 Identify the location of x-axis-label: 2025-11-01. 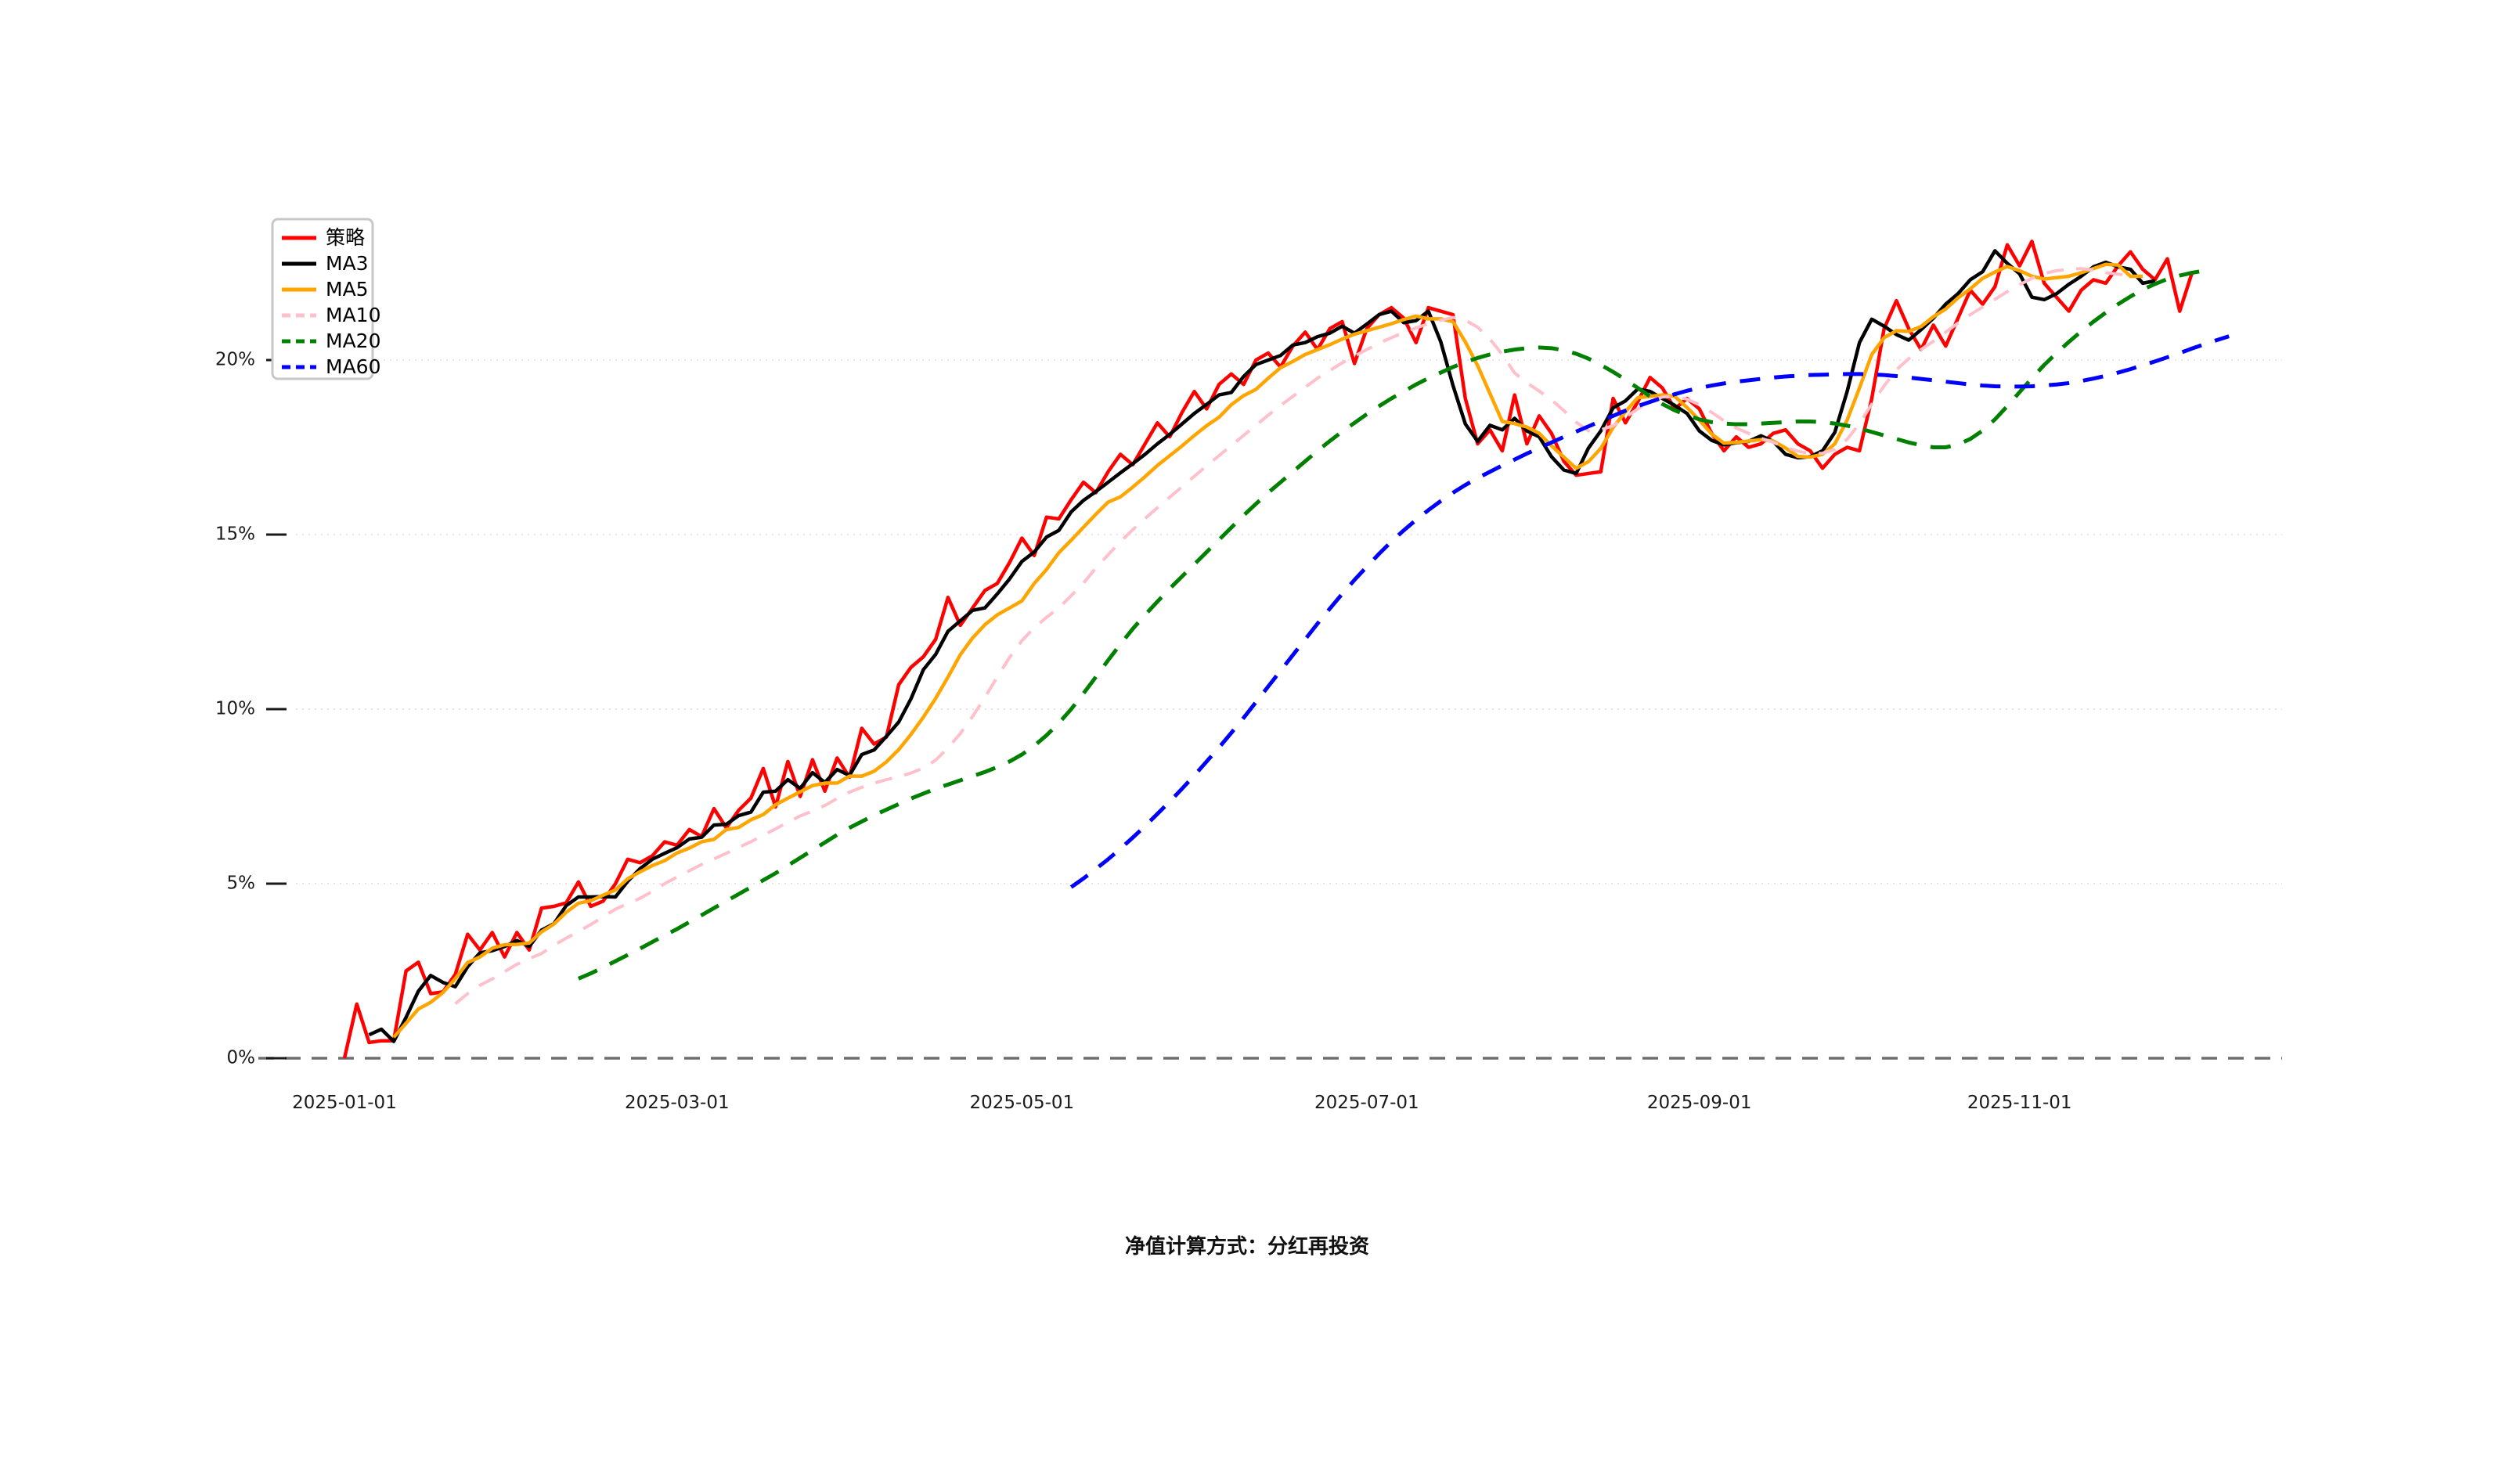
(2020, 1103).